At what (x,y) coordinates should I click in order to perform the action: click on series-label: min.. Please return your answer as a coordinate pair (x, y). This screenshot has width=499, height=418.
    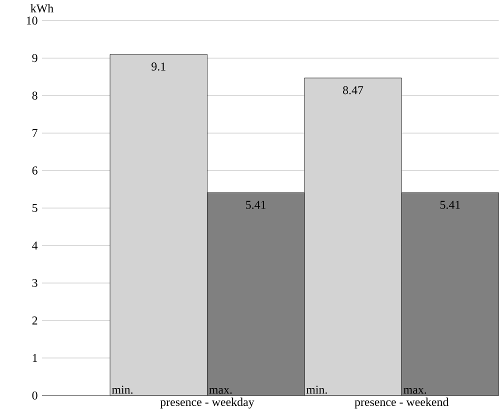
    Looking at the image, I should click on (122, 389).